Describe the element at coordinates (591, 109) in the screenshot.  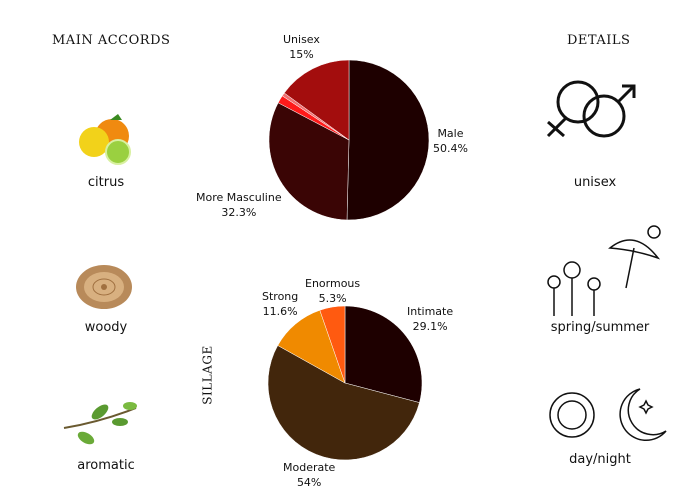
I see `gender-symbols-icon` at that location.